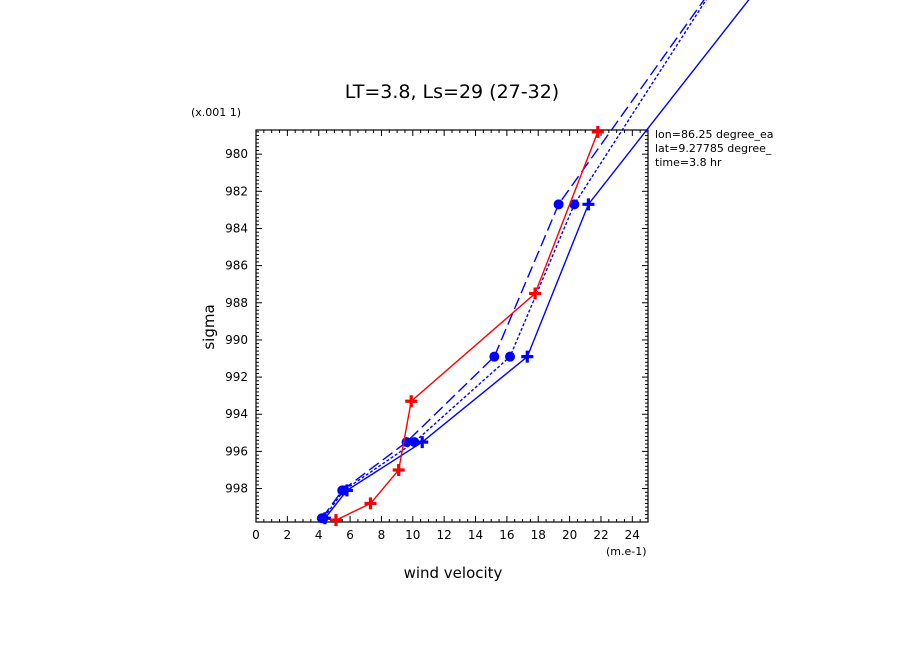  What do you see at coordinates (236, 228) in the screenshot?
I see `y-tick-label: 984` at bounding box center [236, 228].